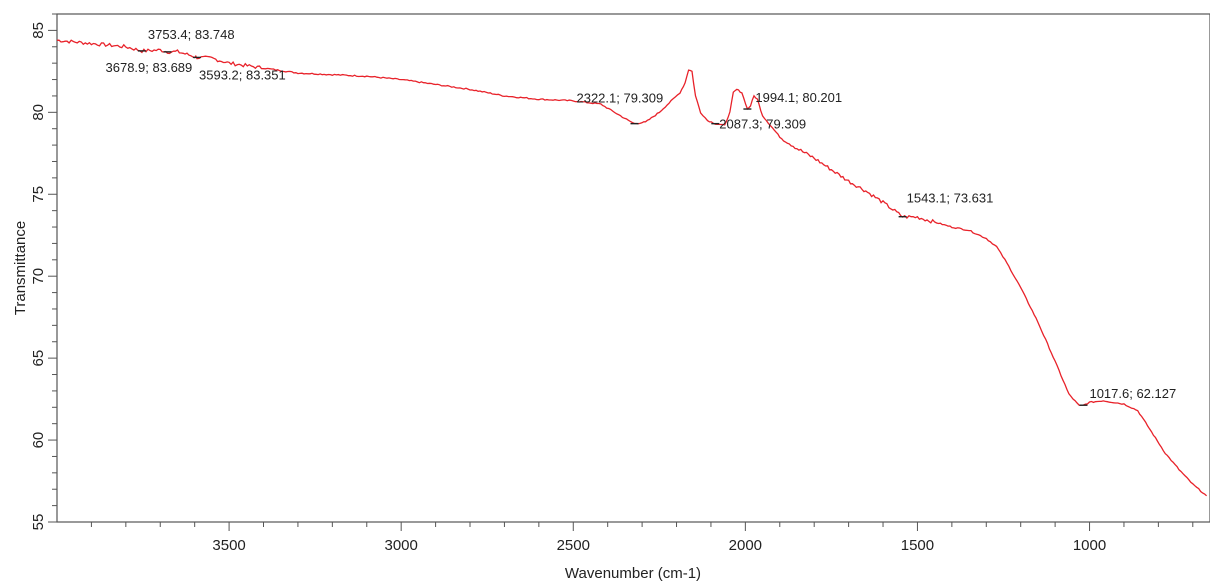 This screenshot has width=1210, height=583. I want to click on peak-label: 1543.1; 73.631, so click(950, 198).